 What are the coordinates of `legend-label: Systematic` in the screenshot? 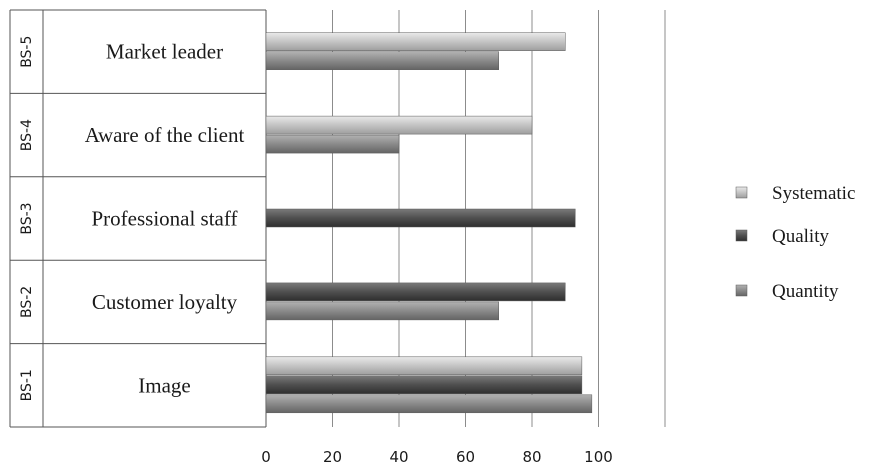 It's located at (813, 193).